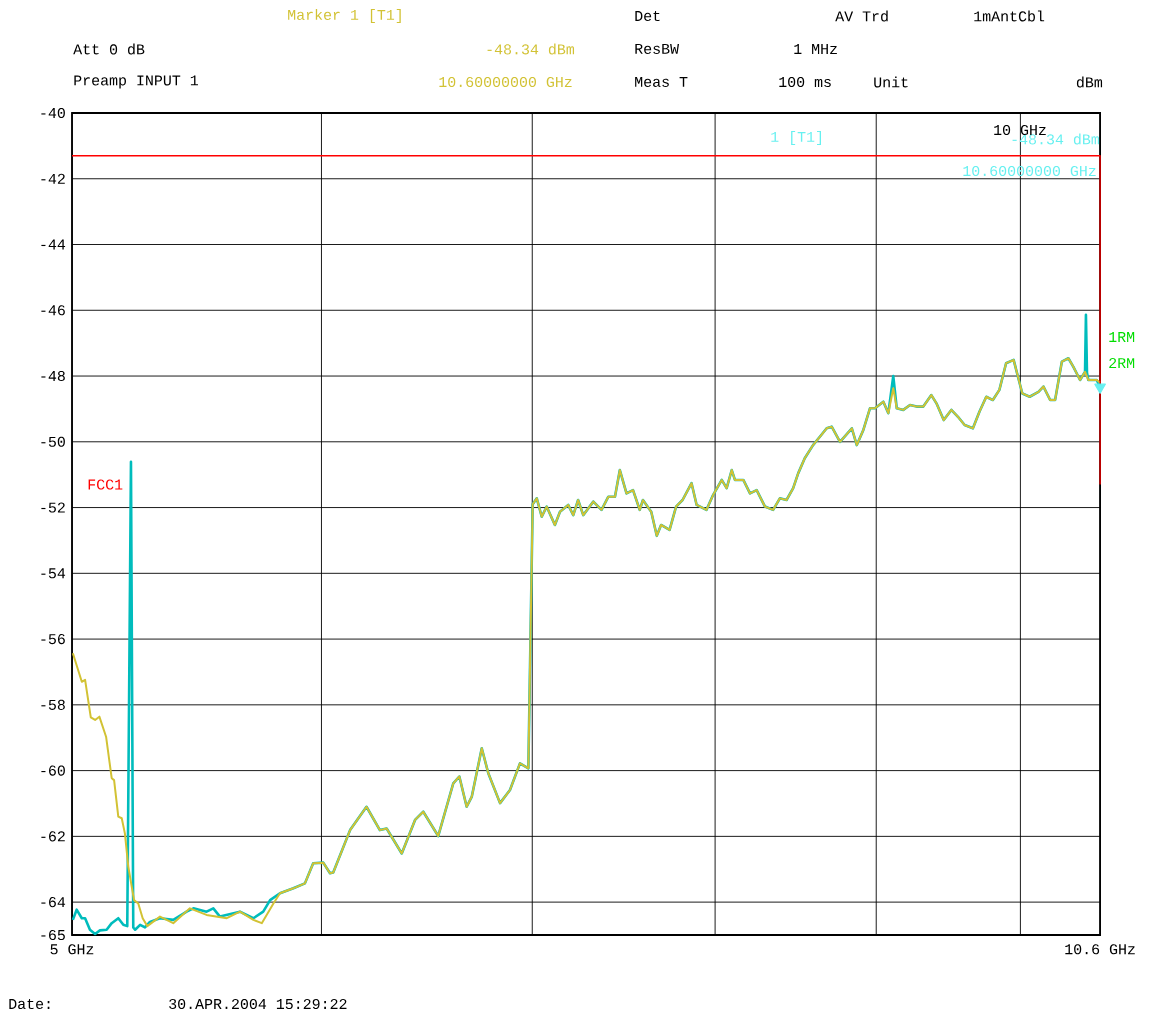 The image size is (1151, 1014). What do you see at coordinates (53, 113) in the screenshot?
I see `y-tick-label: -40` at bounding box center [53, 113].